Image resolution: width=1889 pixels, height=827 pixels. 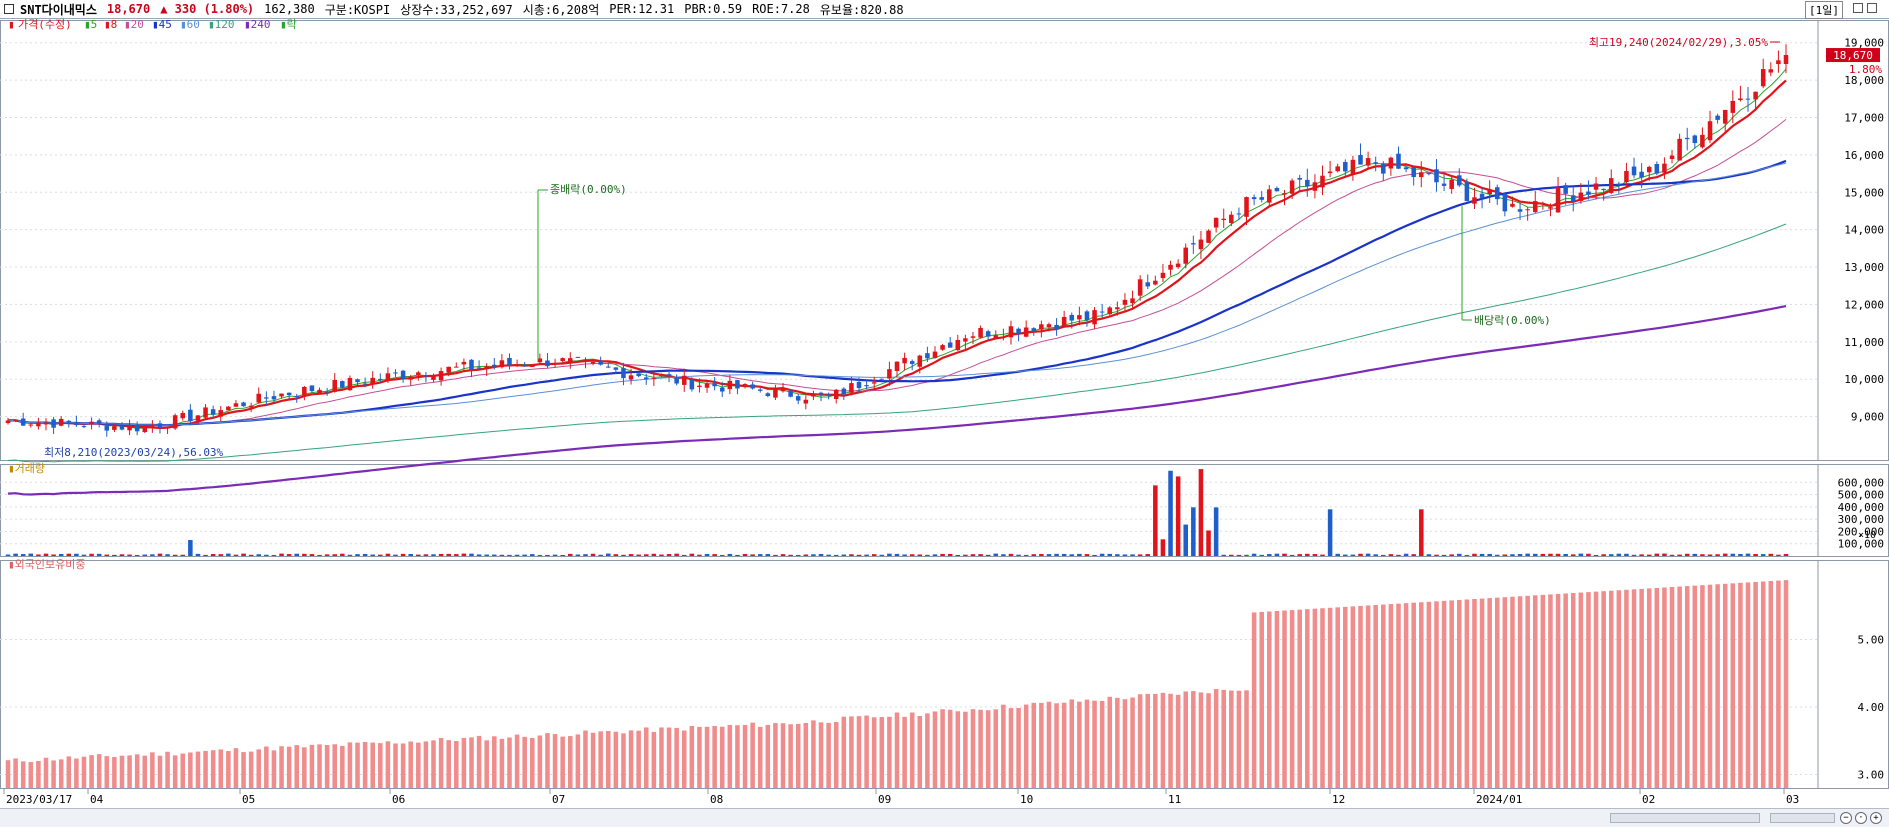 I want to click on zoom-slider, so click(x=1802, y=818).